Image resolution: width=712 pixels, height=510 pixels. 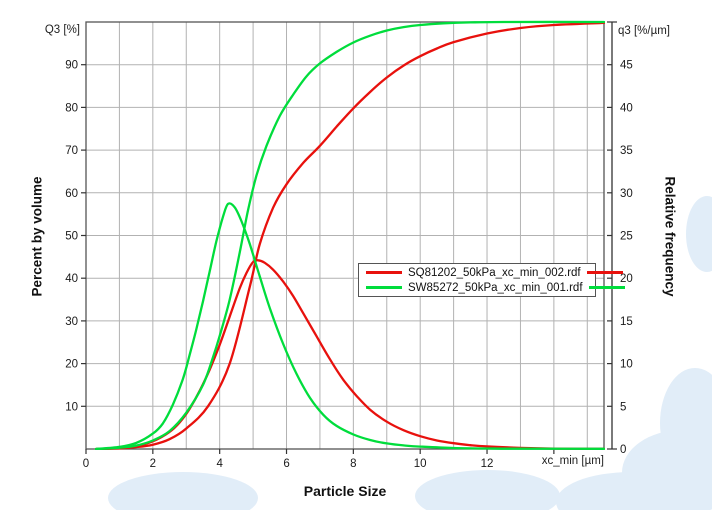 I want to click on y-right-tick-label: 5, so click(x=623, y=407).